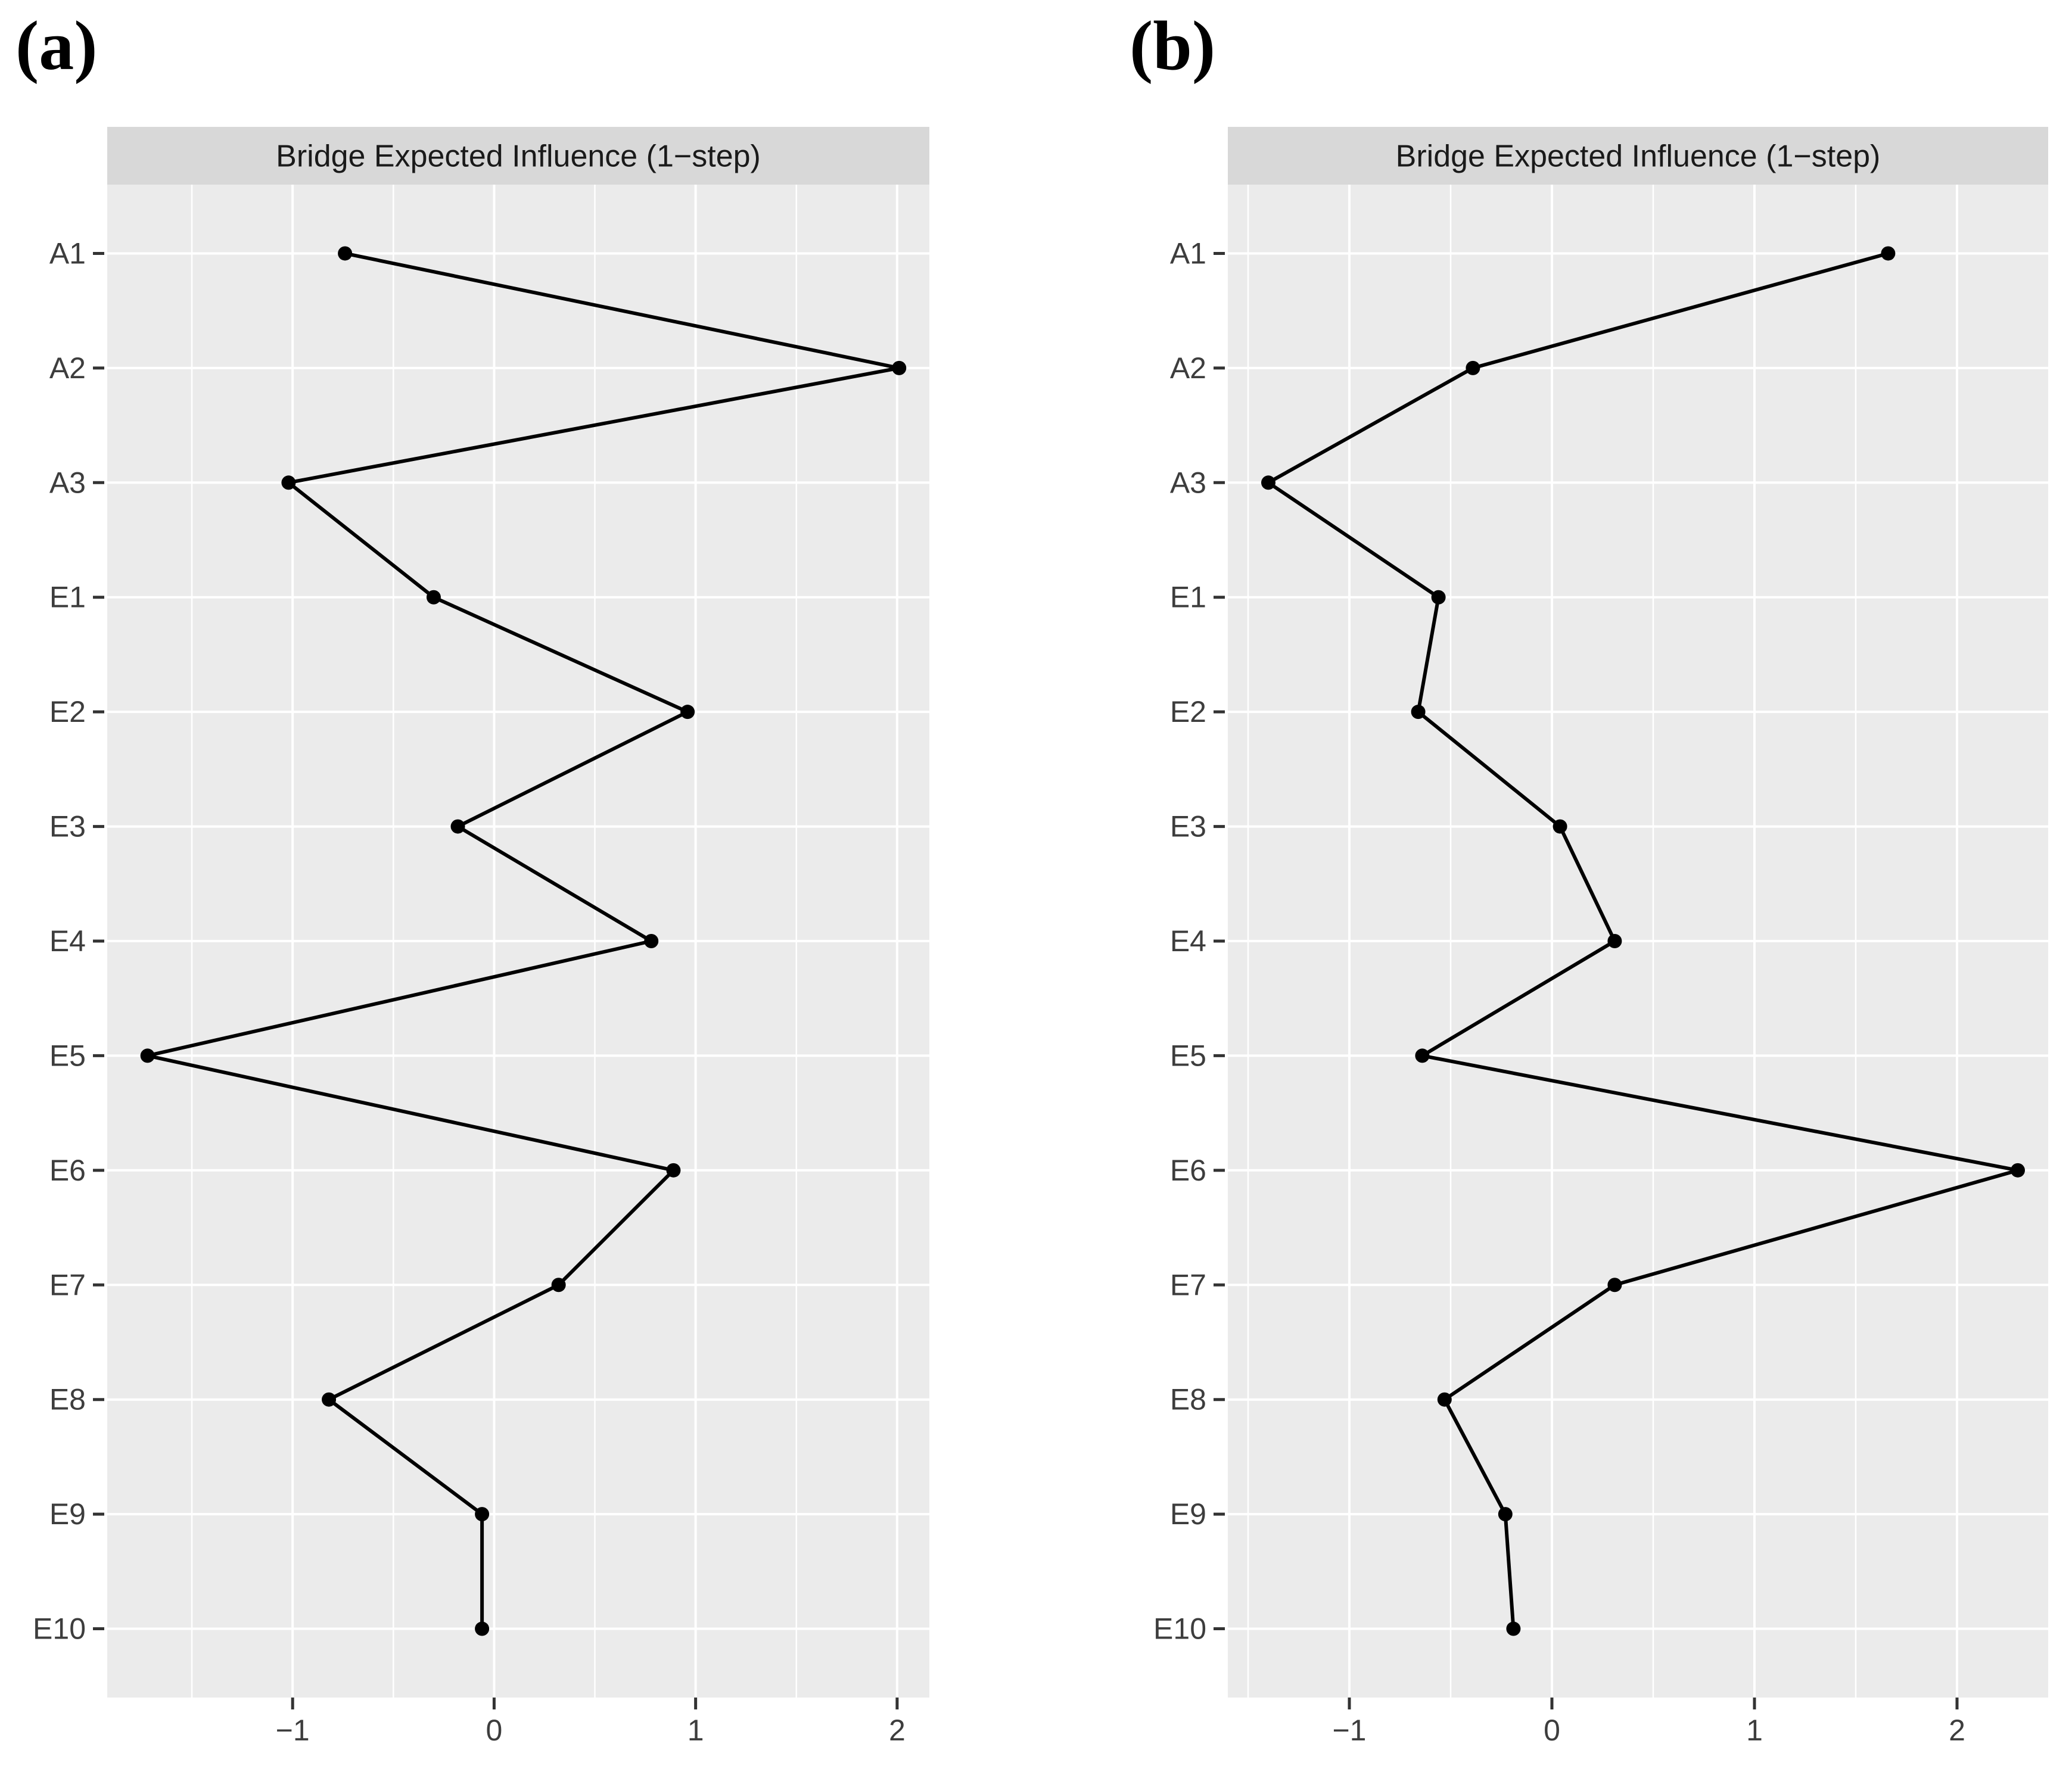  What do you see at coordinates (56, 46) in the screenshot?
I see `panel-label-a: (a)` at bounding box center [56, 46].